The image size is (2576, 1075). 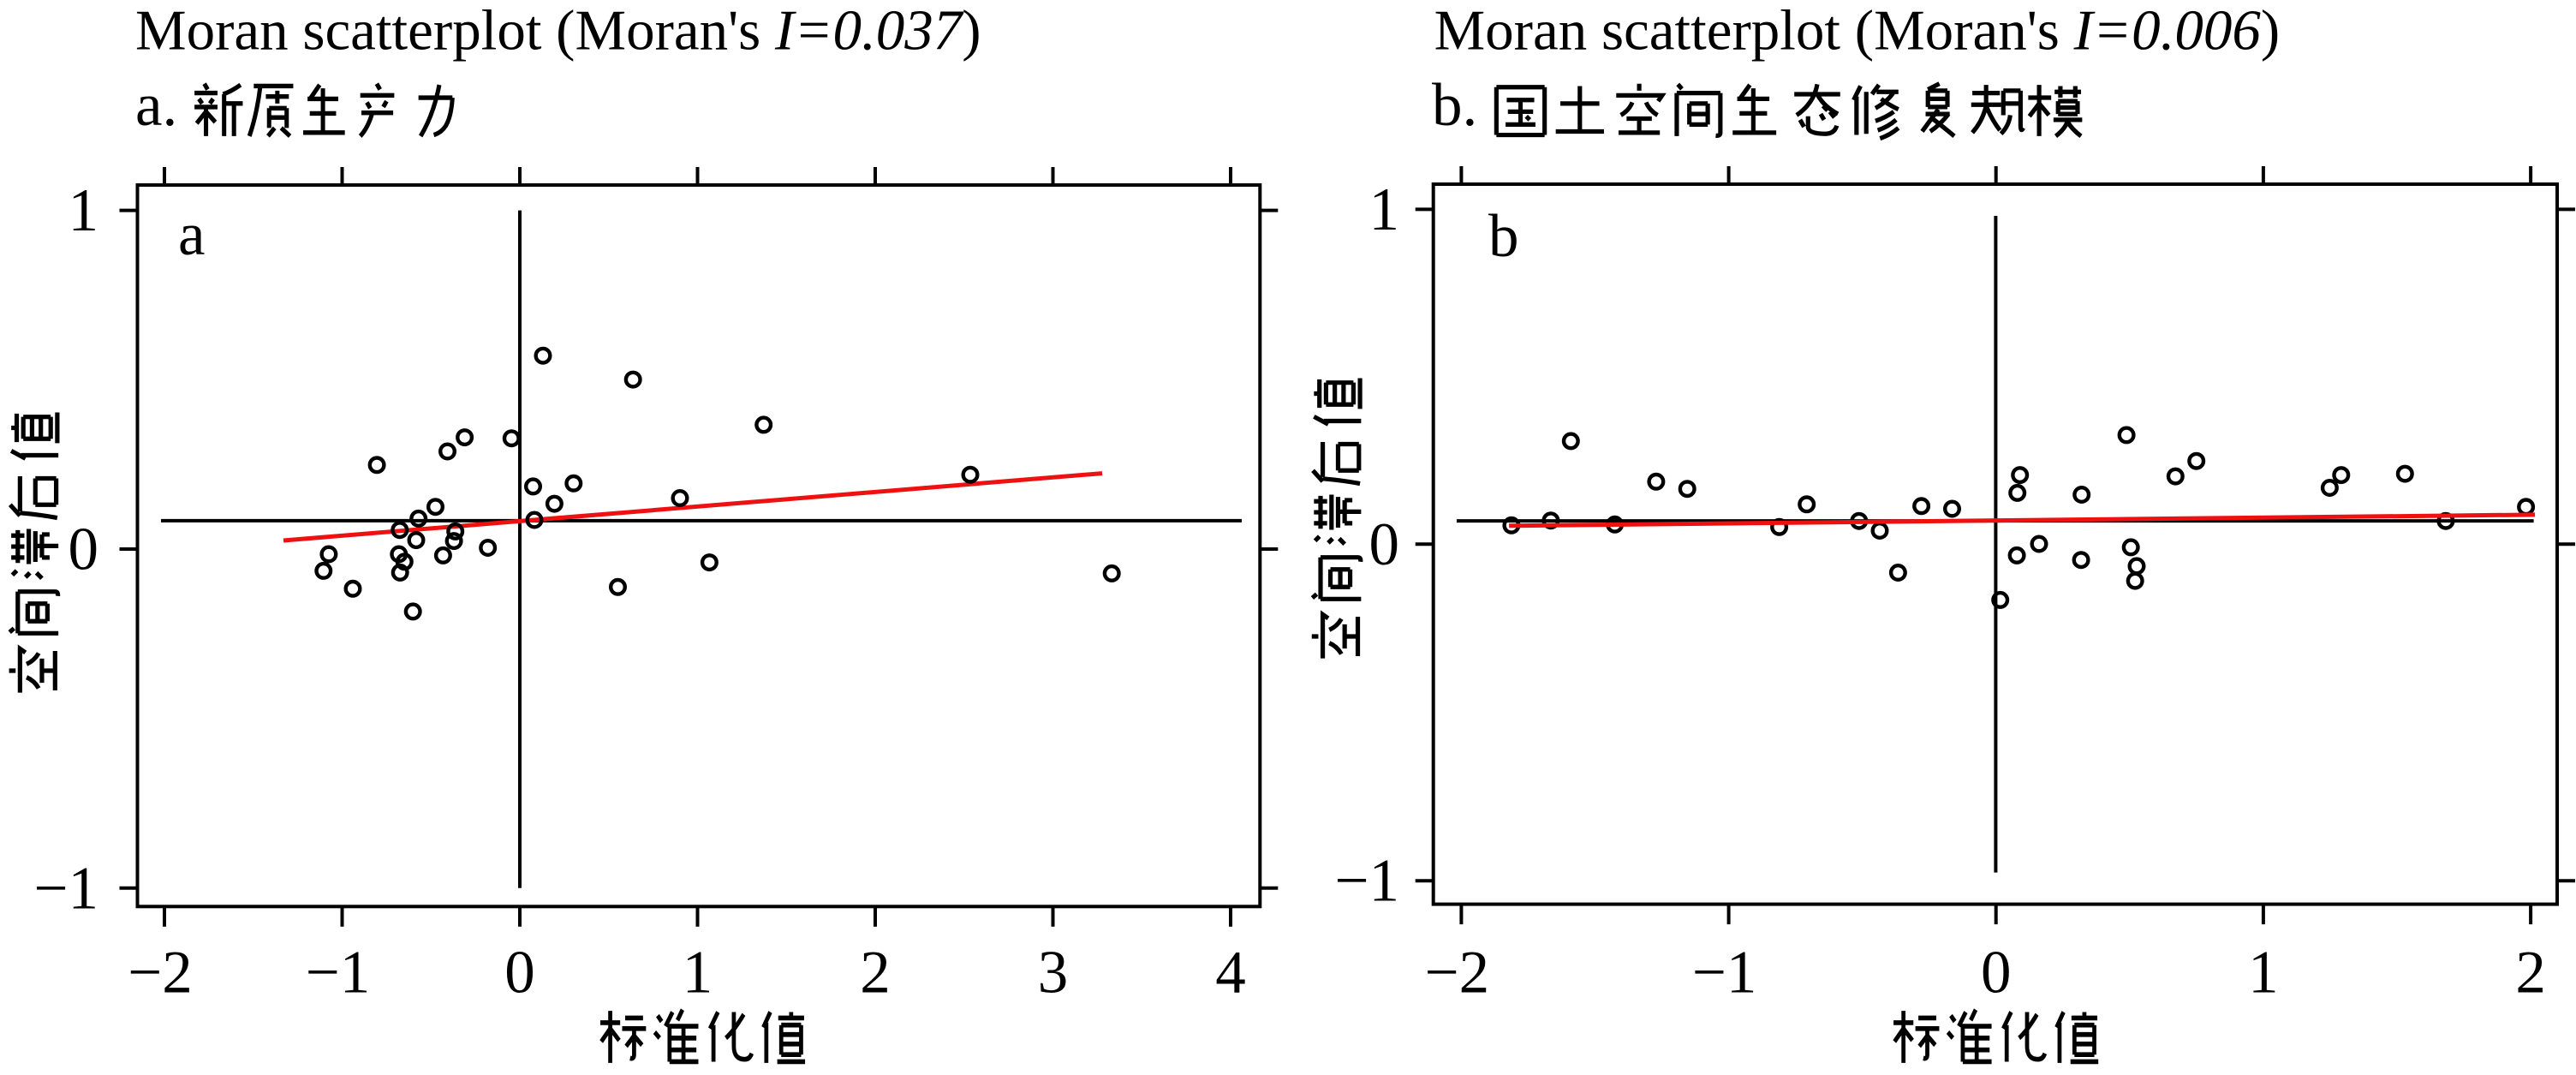 I want to click on svg-text: b, so click(x=1503, y=236).